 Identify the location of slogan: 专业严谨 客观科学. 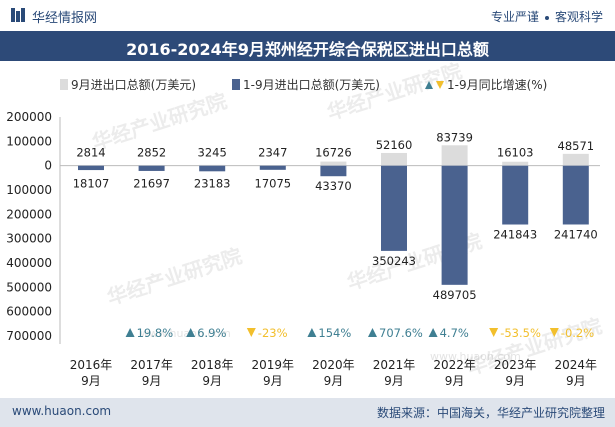
(547, 16).